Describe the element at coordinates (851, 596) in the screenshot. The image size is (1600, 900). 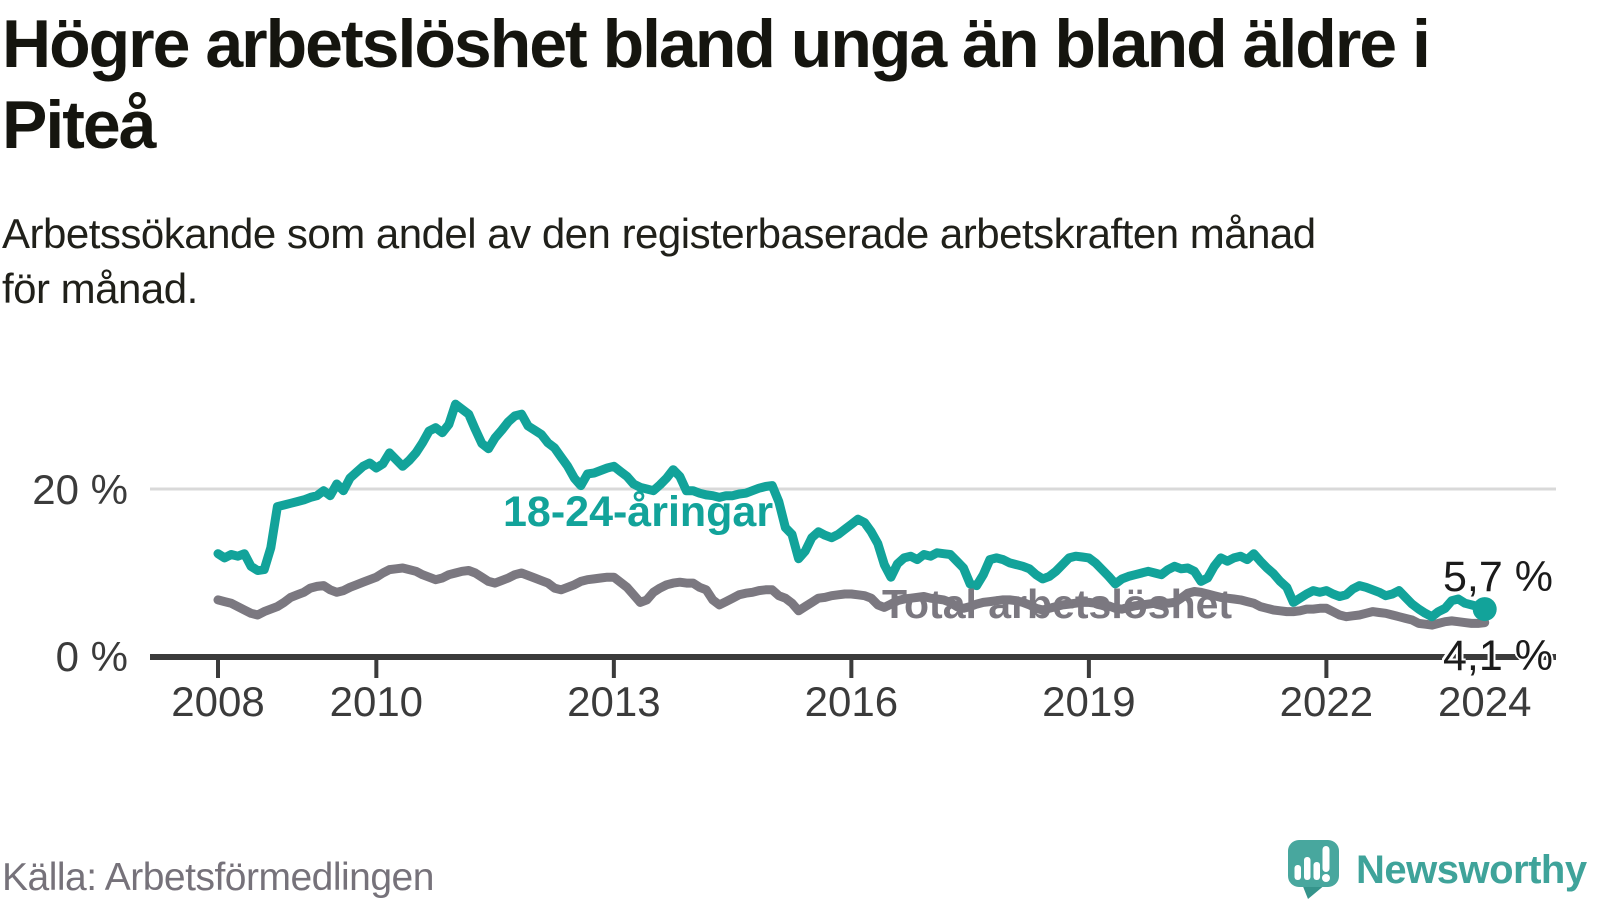
I see `series-line-total` at that location.